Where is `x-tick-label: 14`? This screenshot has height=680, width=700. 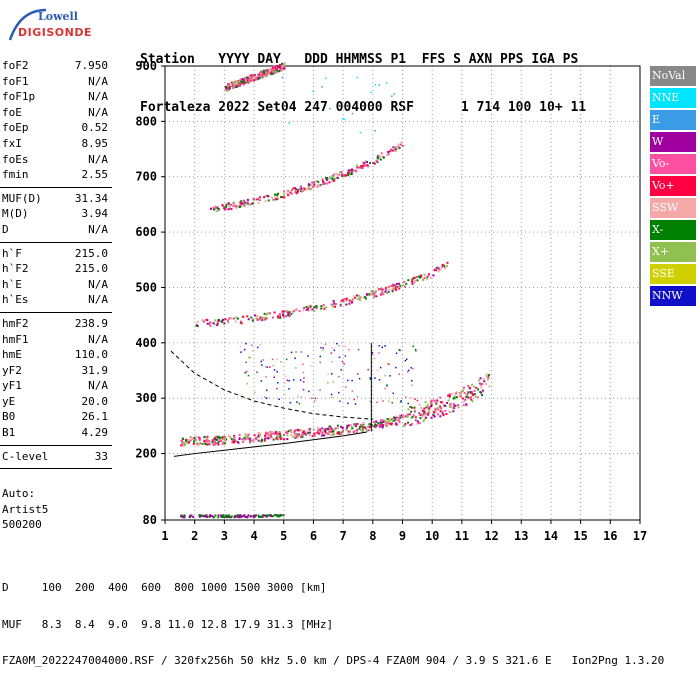
x-tick-label: 14 is located at coordinates (551, 536).